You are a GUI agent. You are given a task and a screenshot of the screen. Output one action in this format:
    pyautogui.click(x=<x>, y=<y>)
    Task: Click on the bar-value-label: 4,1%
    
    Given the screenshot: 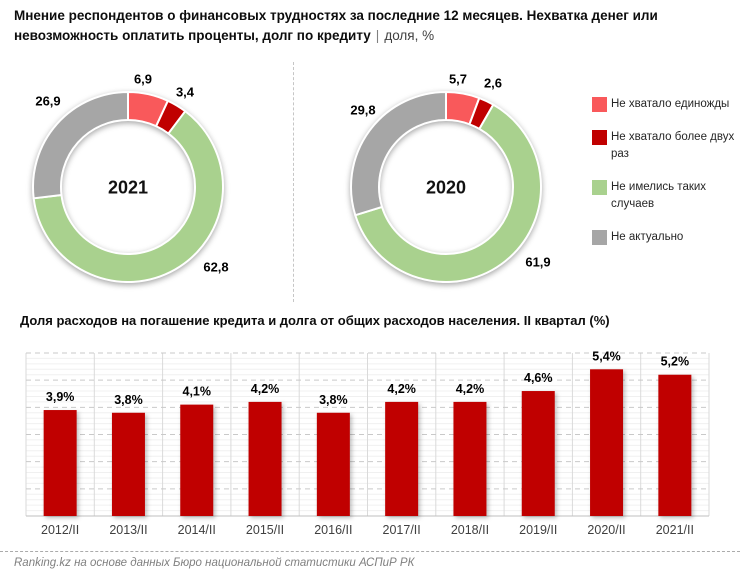 What is the action you would take?
    pyautogui.click(x=197, y=392)
    